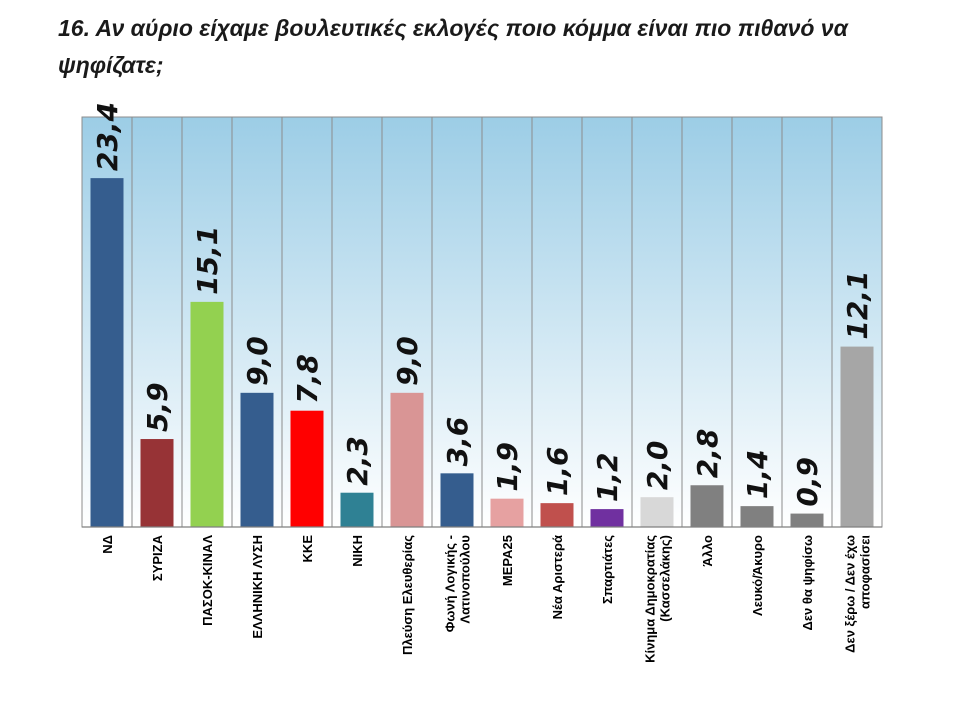  Describe the element at coordinates (207, 580) in the screenshot. I see `category-tick-label: ΠΑΣΟΚ-ΚΙΝΑΛ` at that location.